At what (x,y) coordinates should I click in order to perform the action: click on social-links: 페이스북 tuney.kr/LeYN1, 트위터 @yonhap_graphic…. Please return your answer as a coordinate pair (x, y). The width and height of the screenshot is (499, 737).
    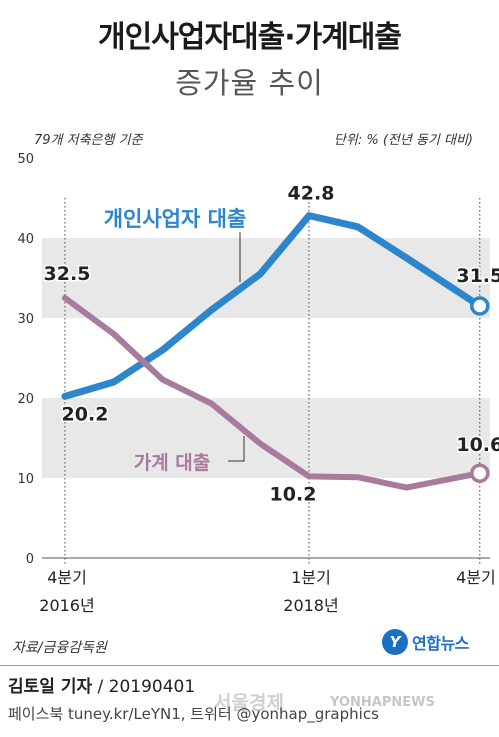
    Looking at the image, I should click on (193, 714).